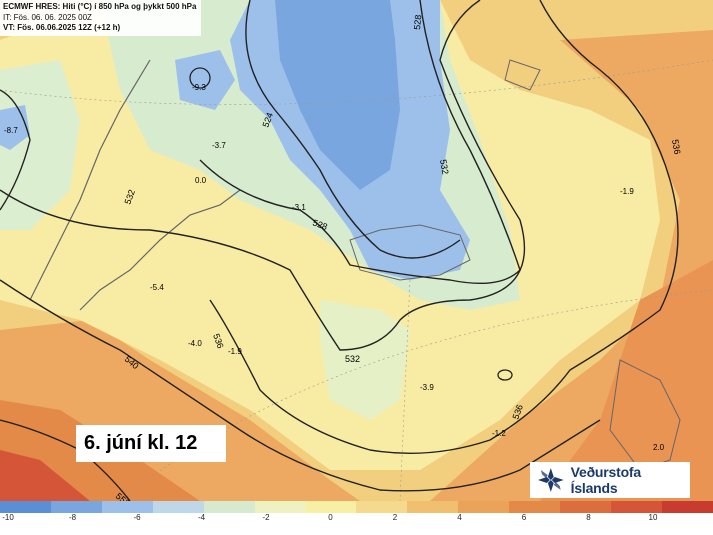 The height and width of the screenshot is (535, 713). I want to click on header-init-time: IT: Fös. 06. 06. 2025 00Z, so click(47, 17).